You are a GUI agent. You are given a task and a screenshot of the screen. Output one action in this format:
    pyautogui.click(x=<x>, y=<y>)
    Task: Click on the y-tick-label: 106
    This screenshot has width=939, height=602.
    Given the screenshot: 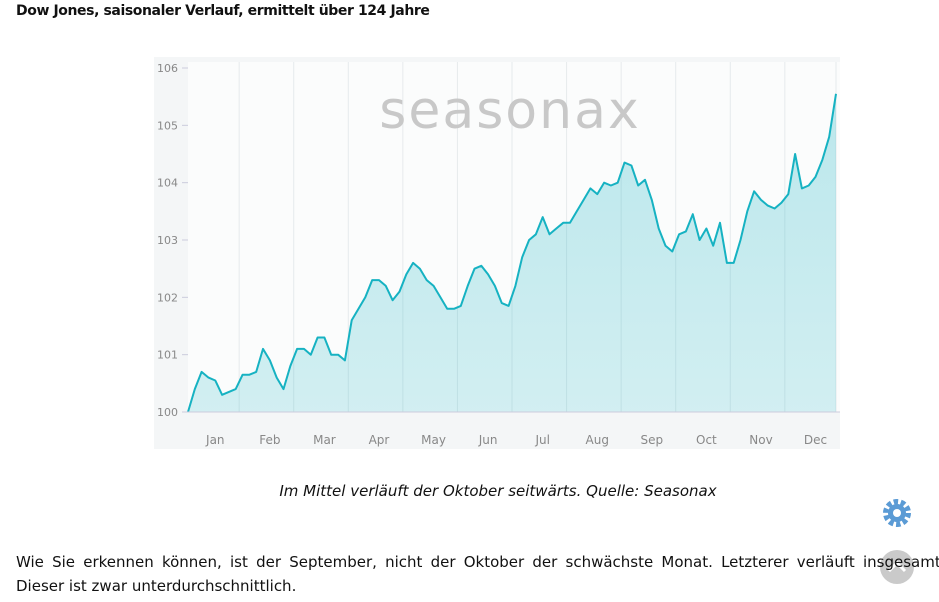 What is the action you would take?
    pyautogui.click(x=167, y=68)
    